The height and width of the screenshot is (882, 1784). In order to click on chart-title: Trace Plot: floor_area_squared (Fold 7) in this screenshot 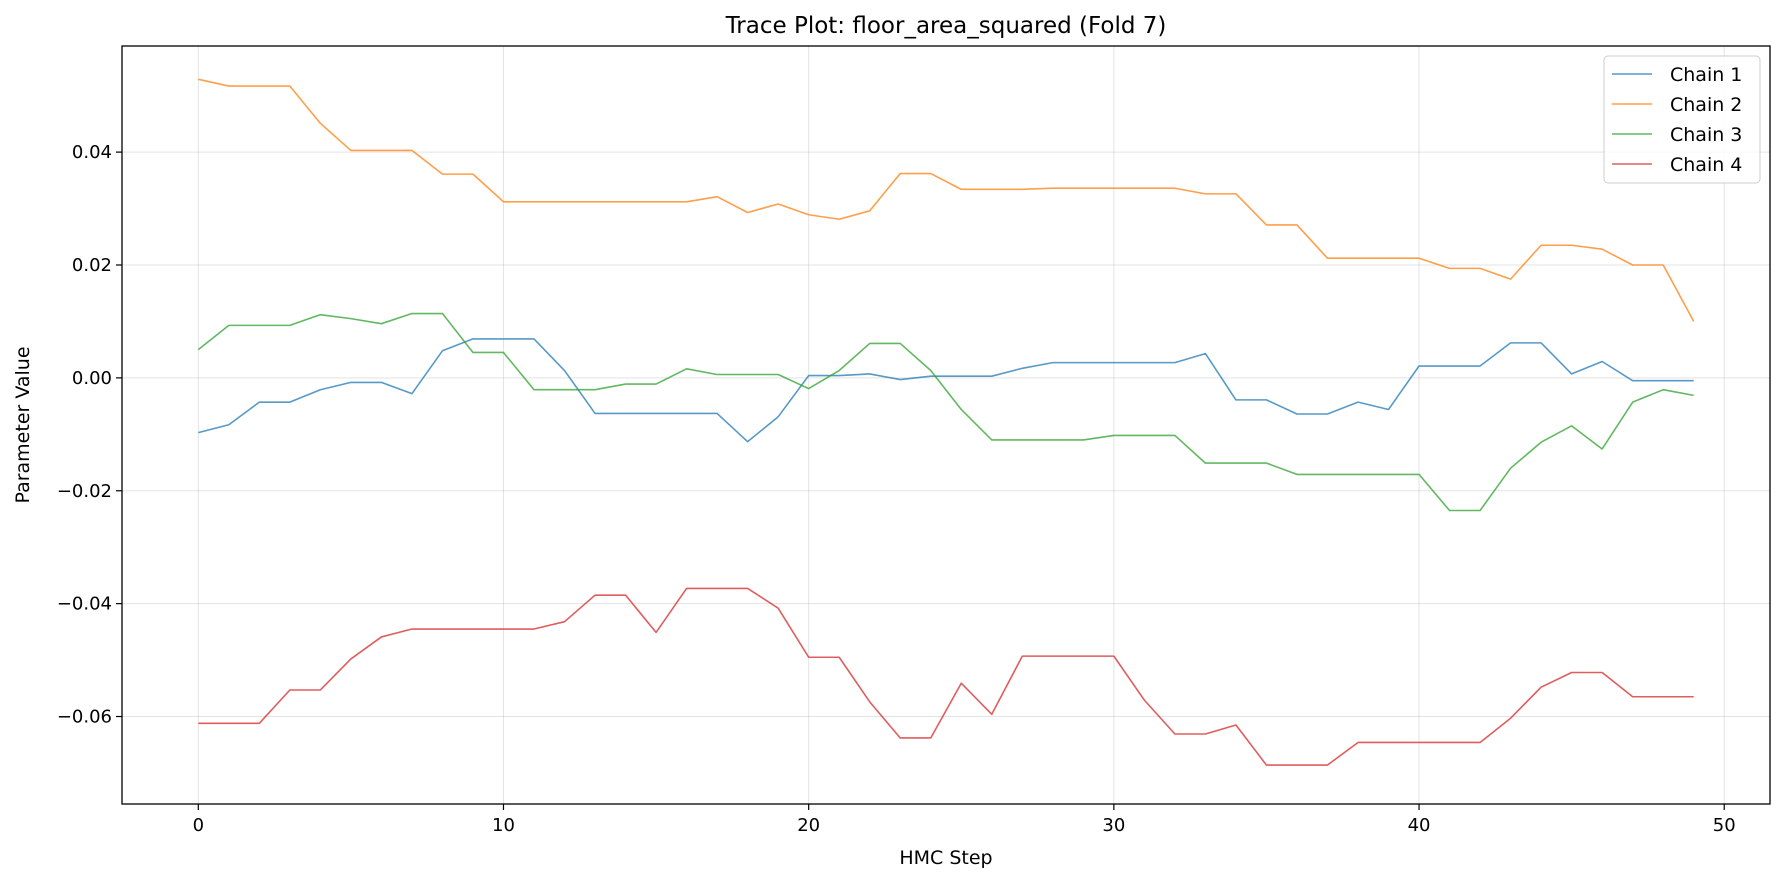, I will do `click(946, 26)`.